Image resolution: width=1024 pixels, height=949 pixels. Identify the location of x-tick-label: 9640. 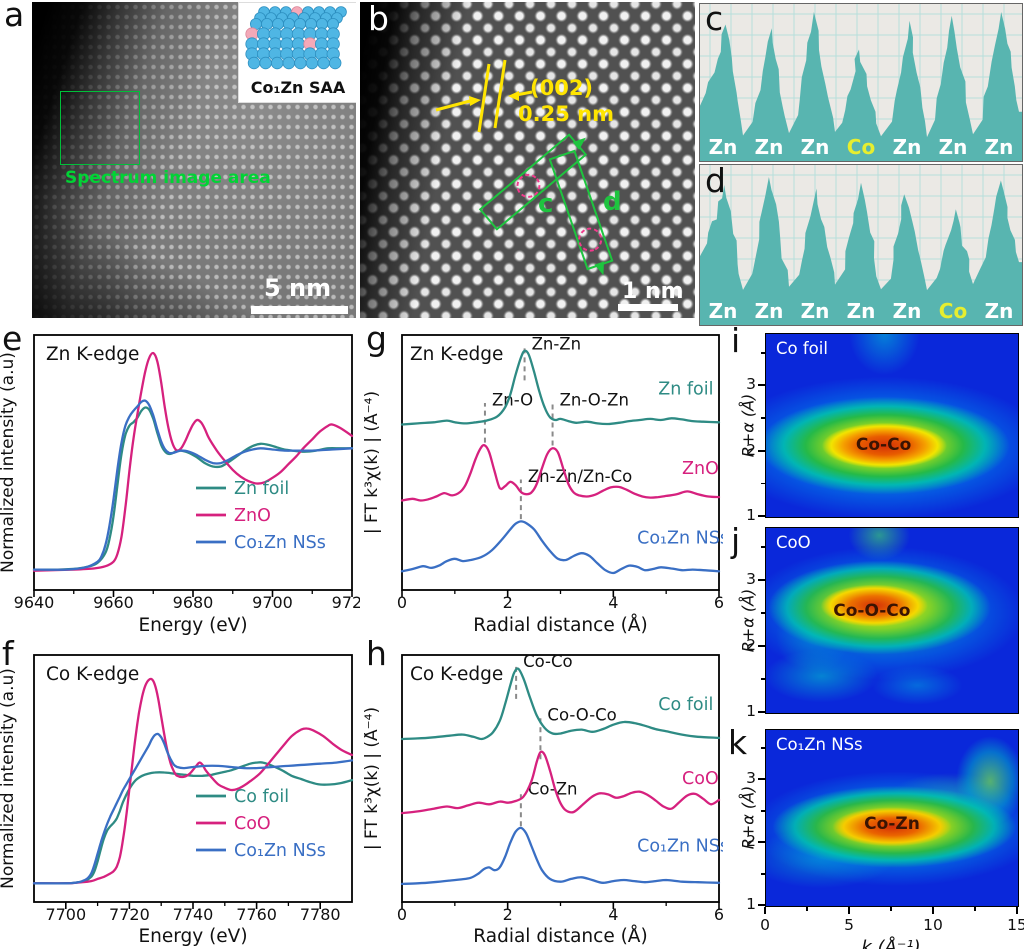
(34, 602).